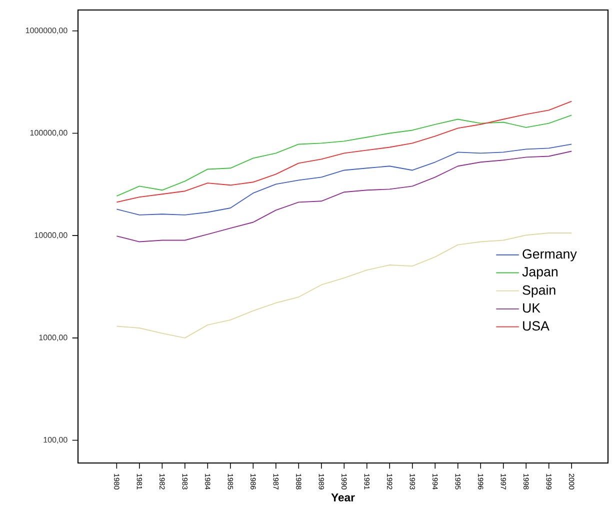  Describe the element at coordinates (549, 255) in the screenshot. I see `legend-label: Germany` at that location.